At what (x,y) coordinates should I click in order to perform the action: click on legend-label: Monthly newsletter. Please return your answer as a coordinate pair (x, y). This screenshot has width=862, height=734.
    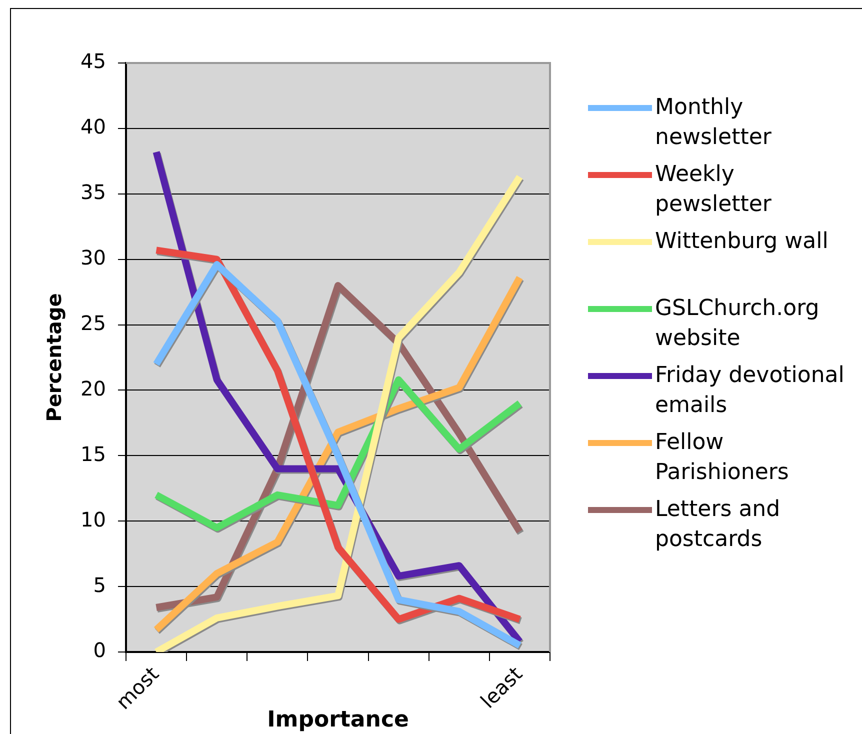
    Looking at the image, I should click on (713, 123).